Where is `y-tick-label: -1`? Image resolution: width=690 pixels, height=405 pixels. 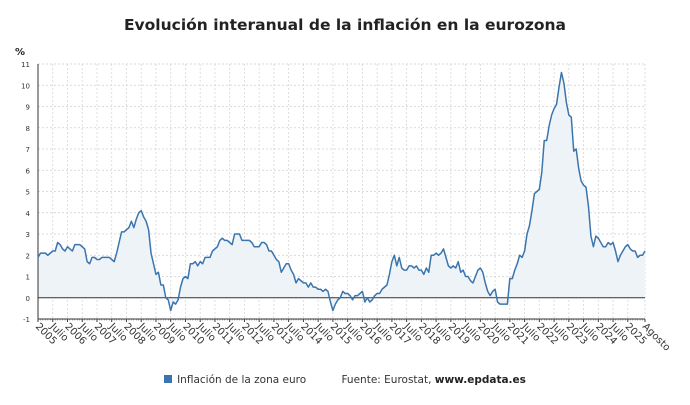
y-tick-label: -1 is located at coordinates (26, 320).